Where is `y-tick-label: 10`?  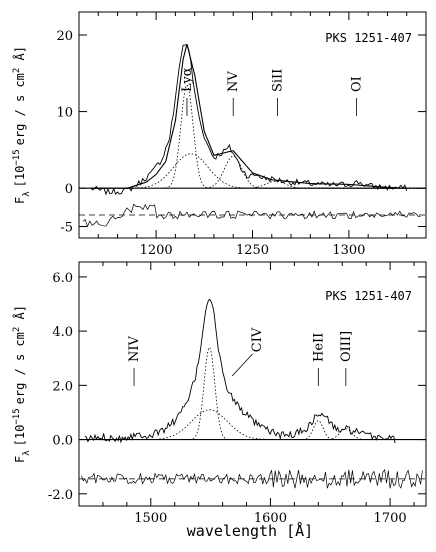
y-tick-label: 10 is located at coordinates (64, 113).